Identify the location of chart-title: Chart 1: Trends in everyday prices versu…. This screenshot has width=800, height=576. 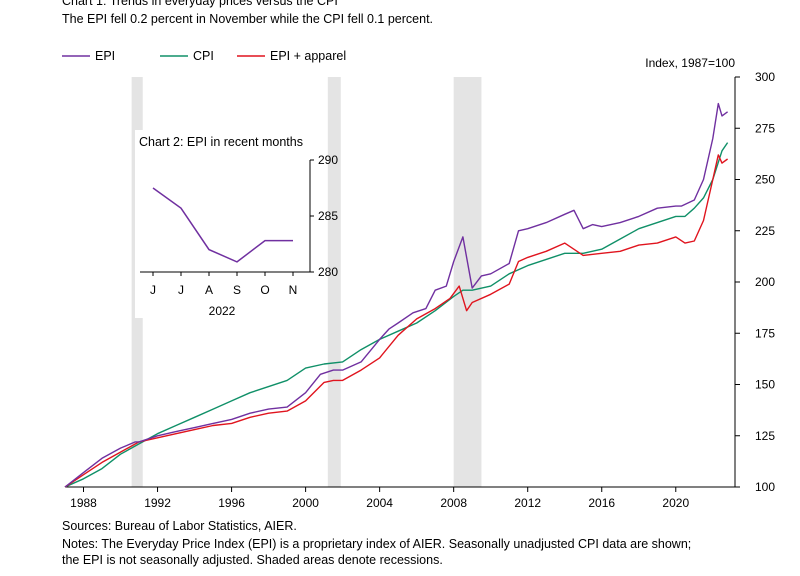
(200, 4).